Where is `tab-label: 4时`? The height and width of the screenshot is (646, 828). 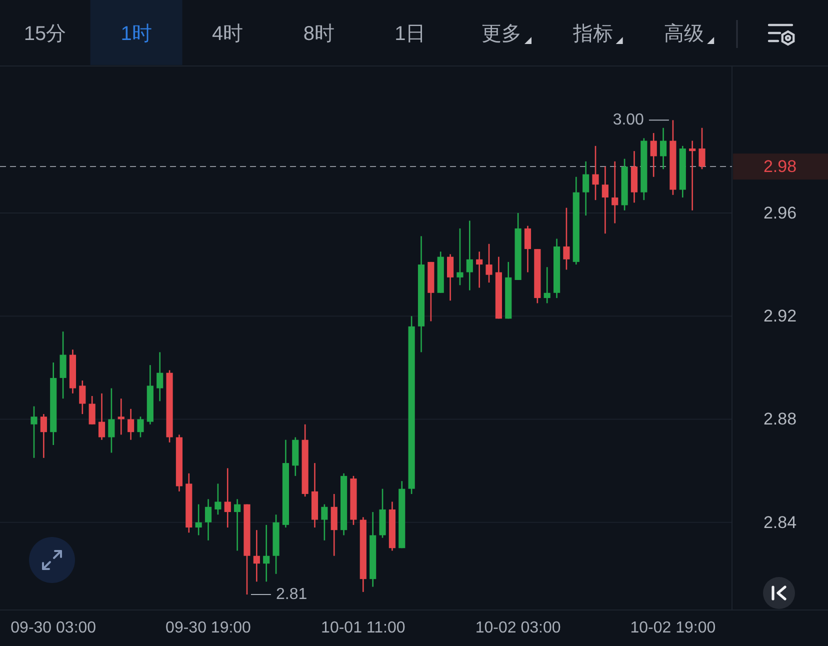
tab-label: 4时 is located at coordinates (228, 34).